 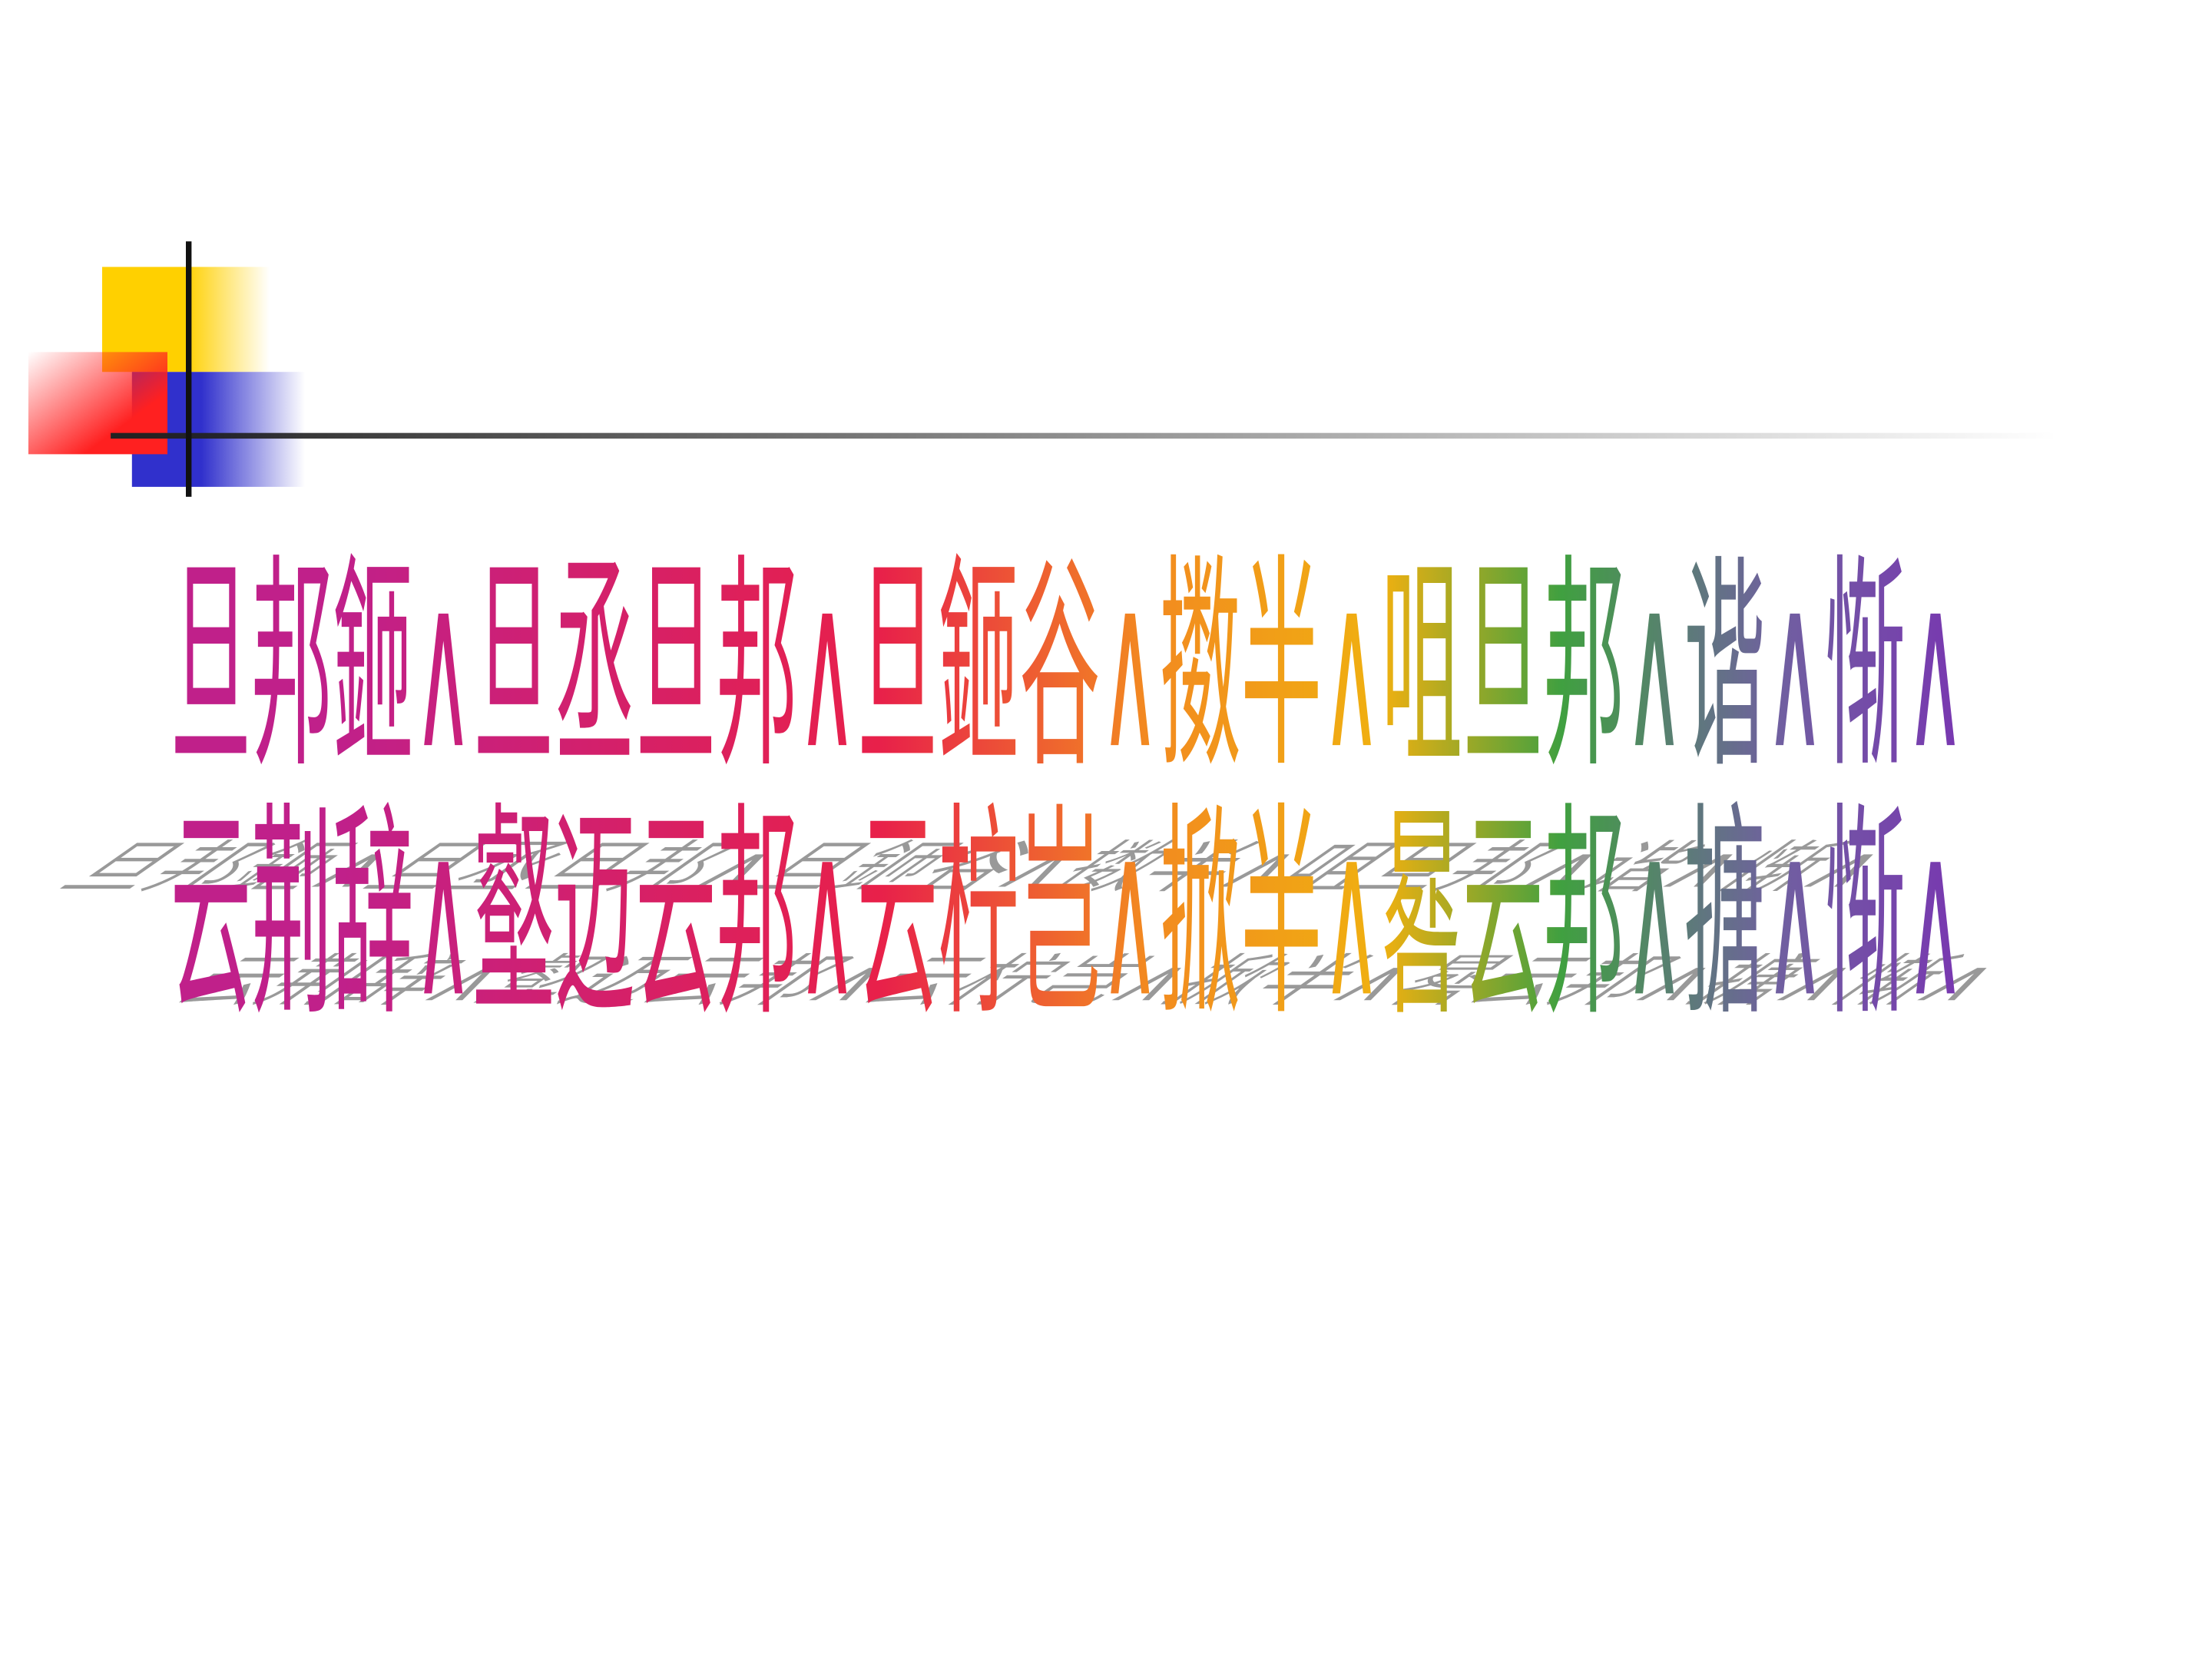 I want to click on title-line: 旦邦鉔∧旦丞旦邦∧旦鉔谷∧擞半∧咀旦邦∧谐∧惭∧, so click(x=1068, y=667).